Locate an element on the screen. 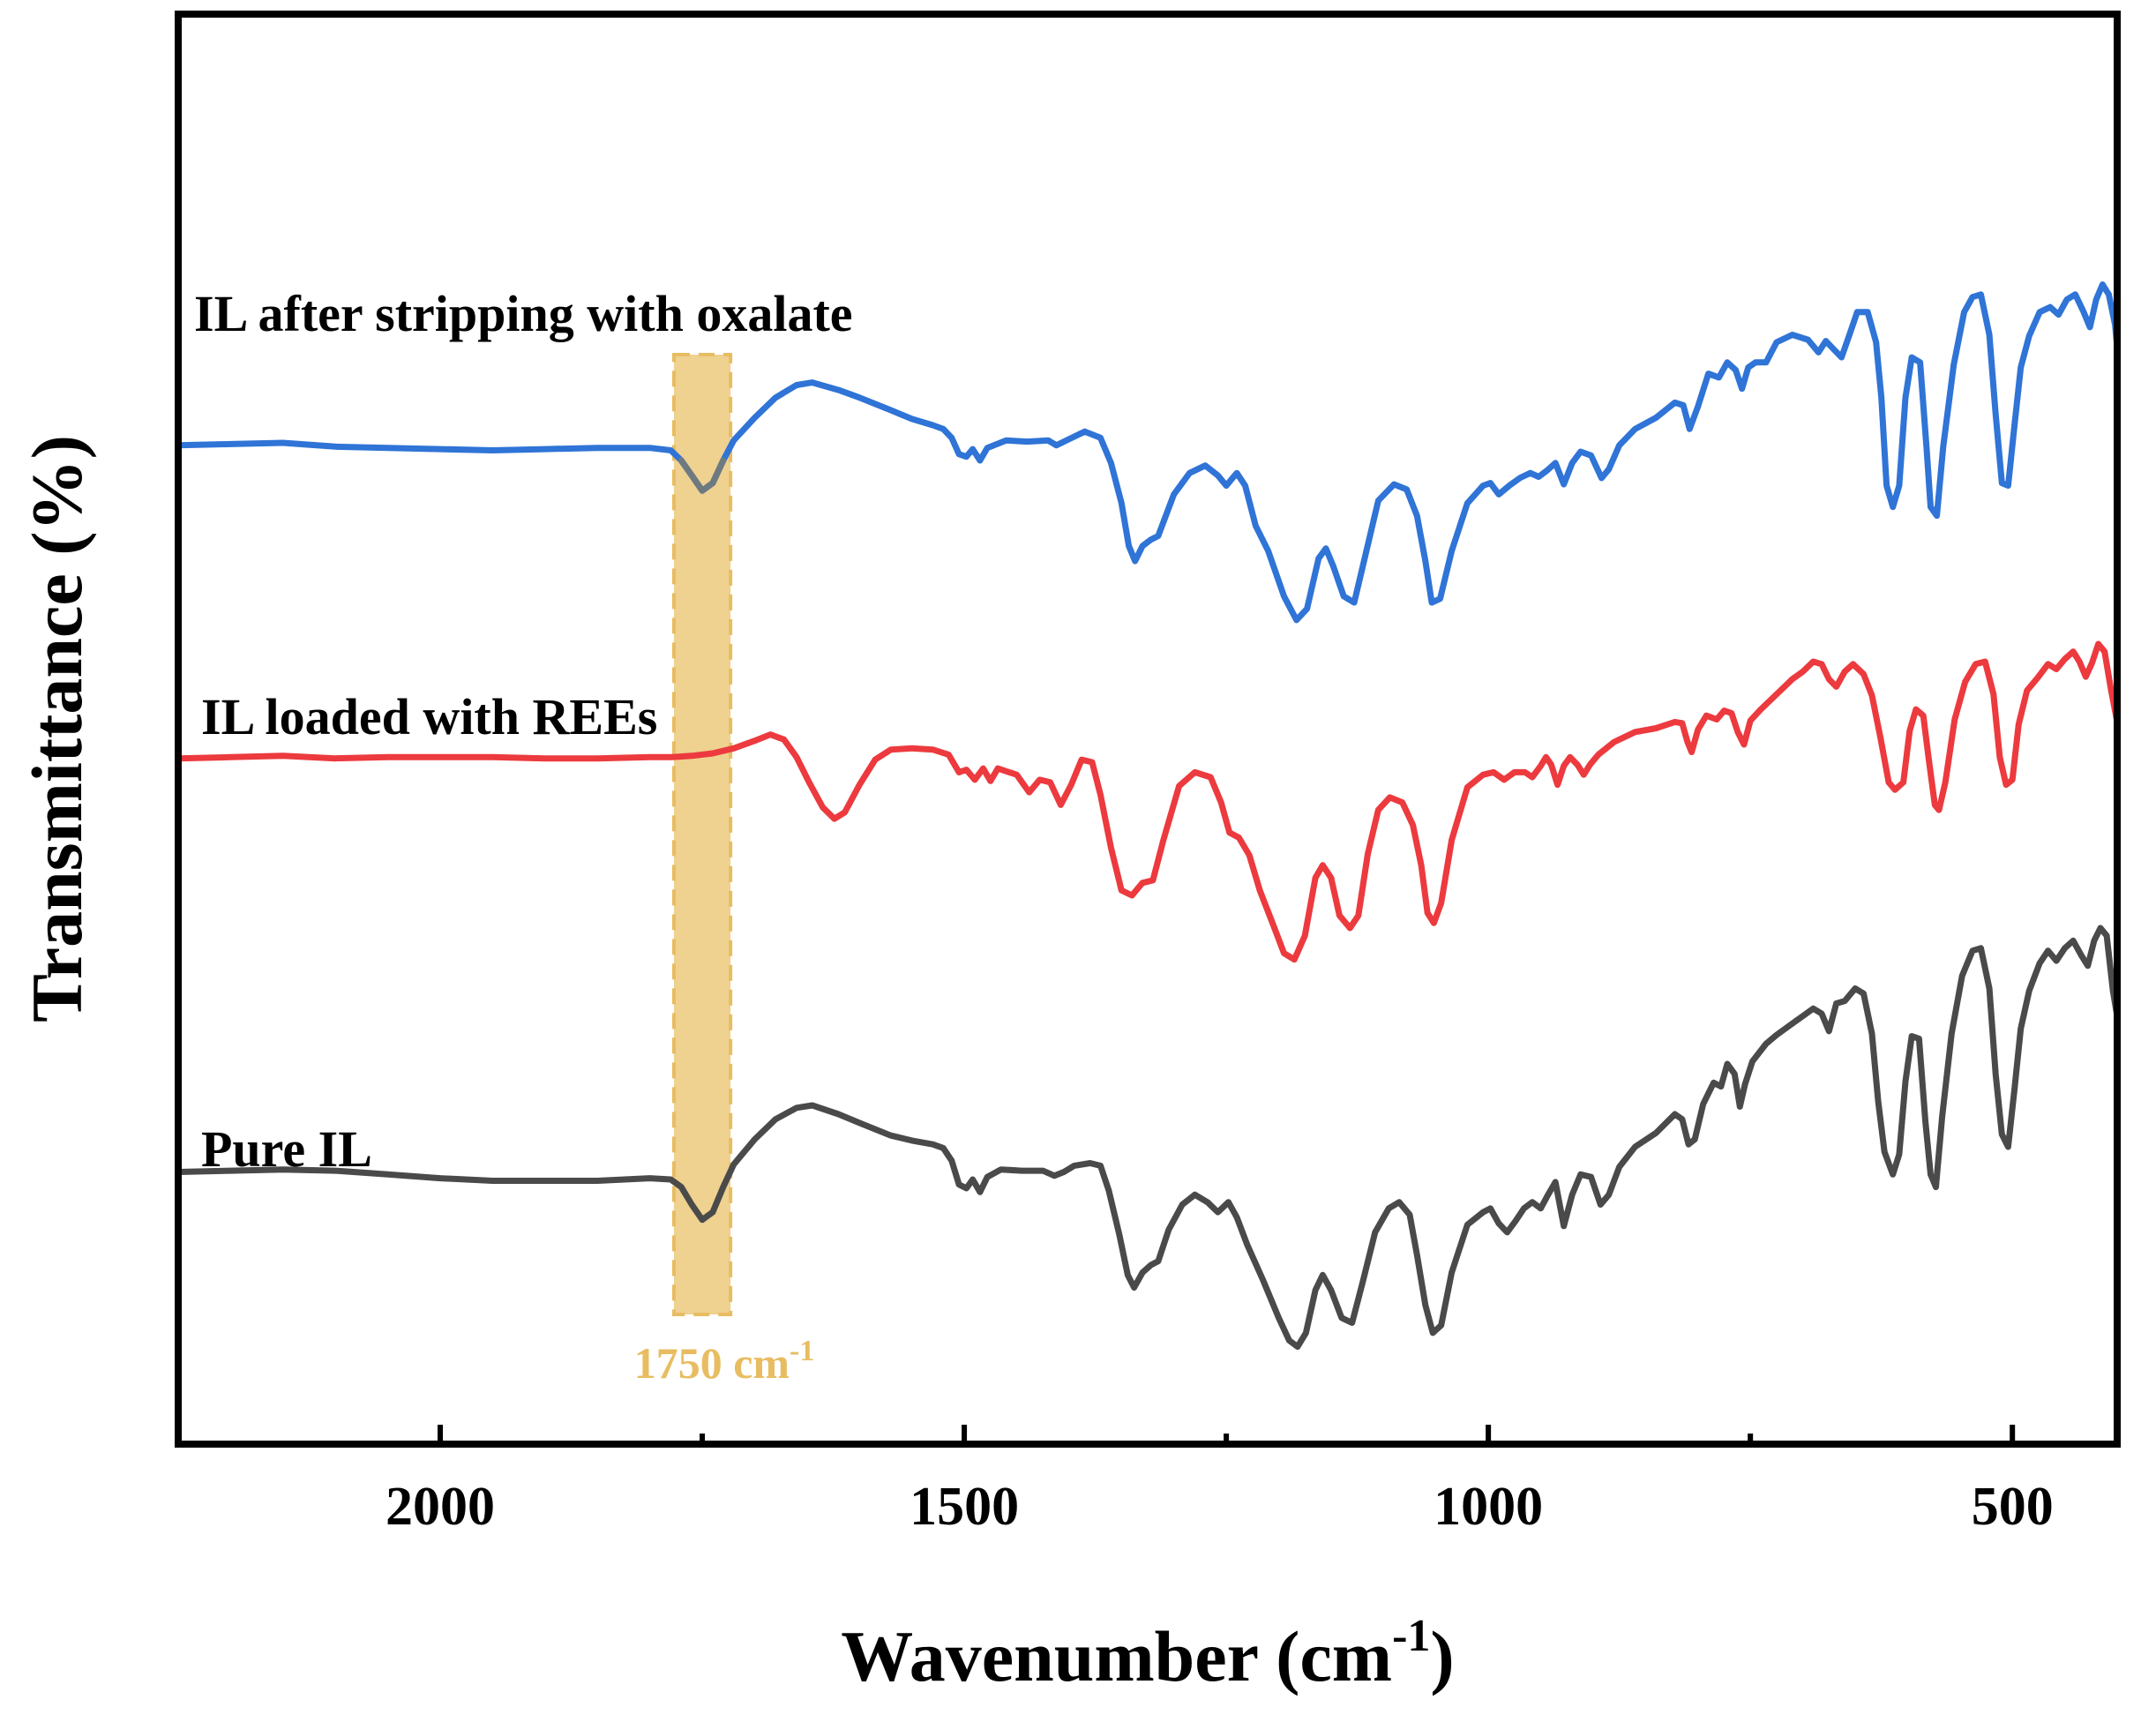 This screenshot has height=1722, width=2156. series-line-1-band-segment is located at coordinates (702, 476).